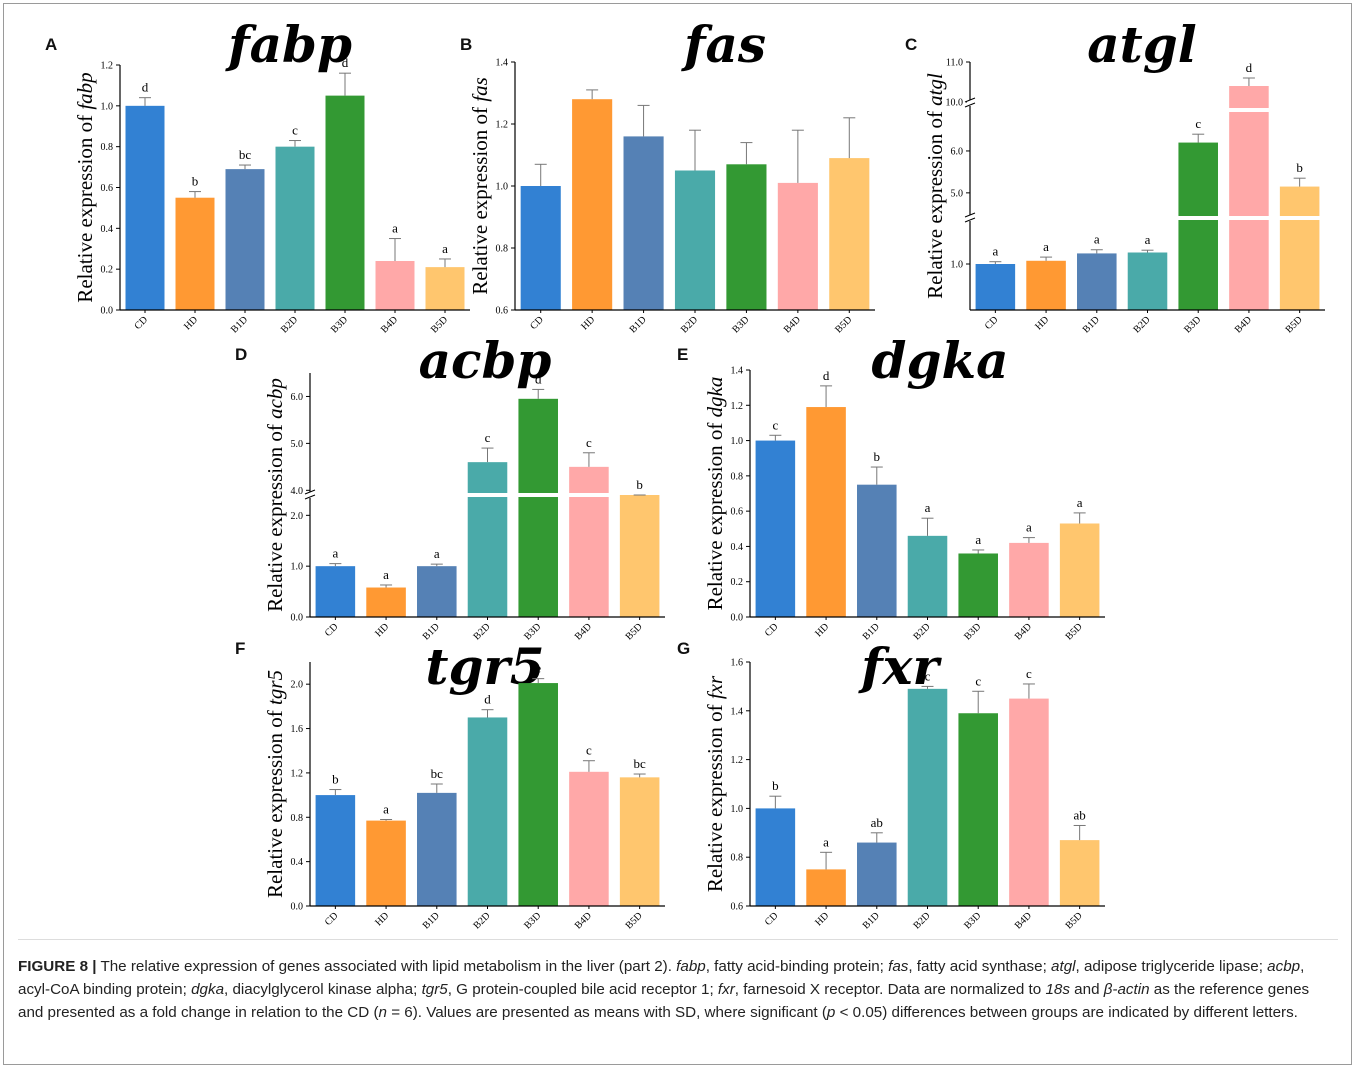 This screenshot has width=1357, height=1068. Describe the element at coordinates (683, 648) in the screenshot. I see `panel-letter: G` at that location.